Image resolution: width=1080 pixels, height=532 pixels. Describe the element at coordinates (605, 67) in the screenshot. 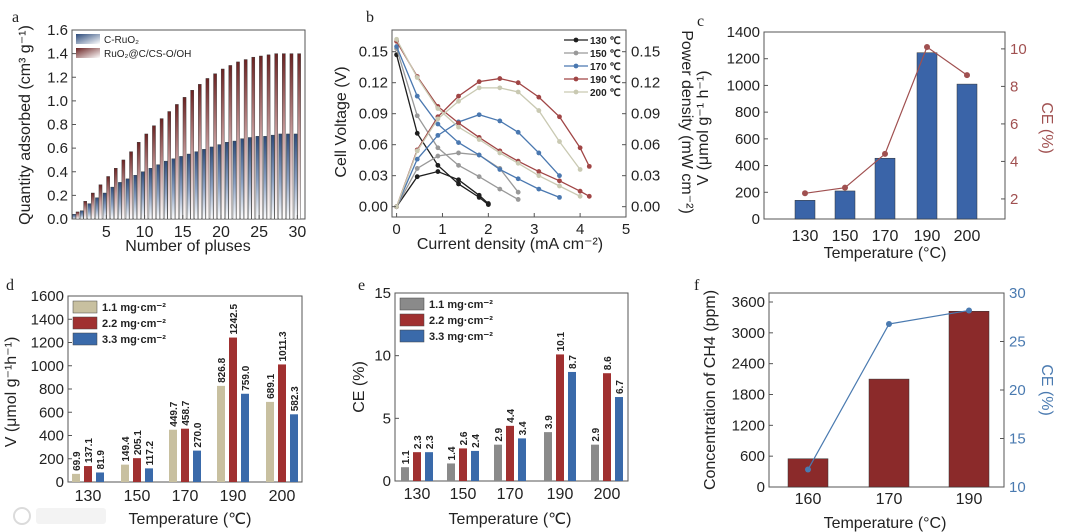

I see `legend-label: 170 ℃` at that location.